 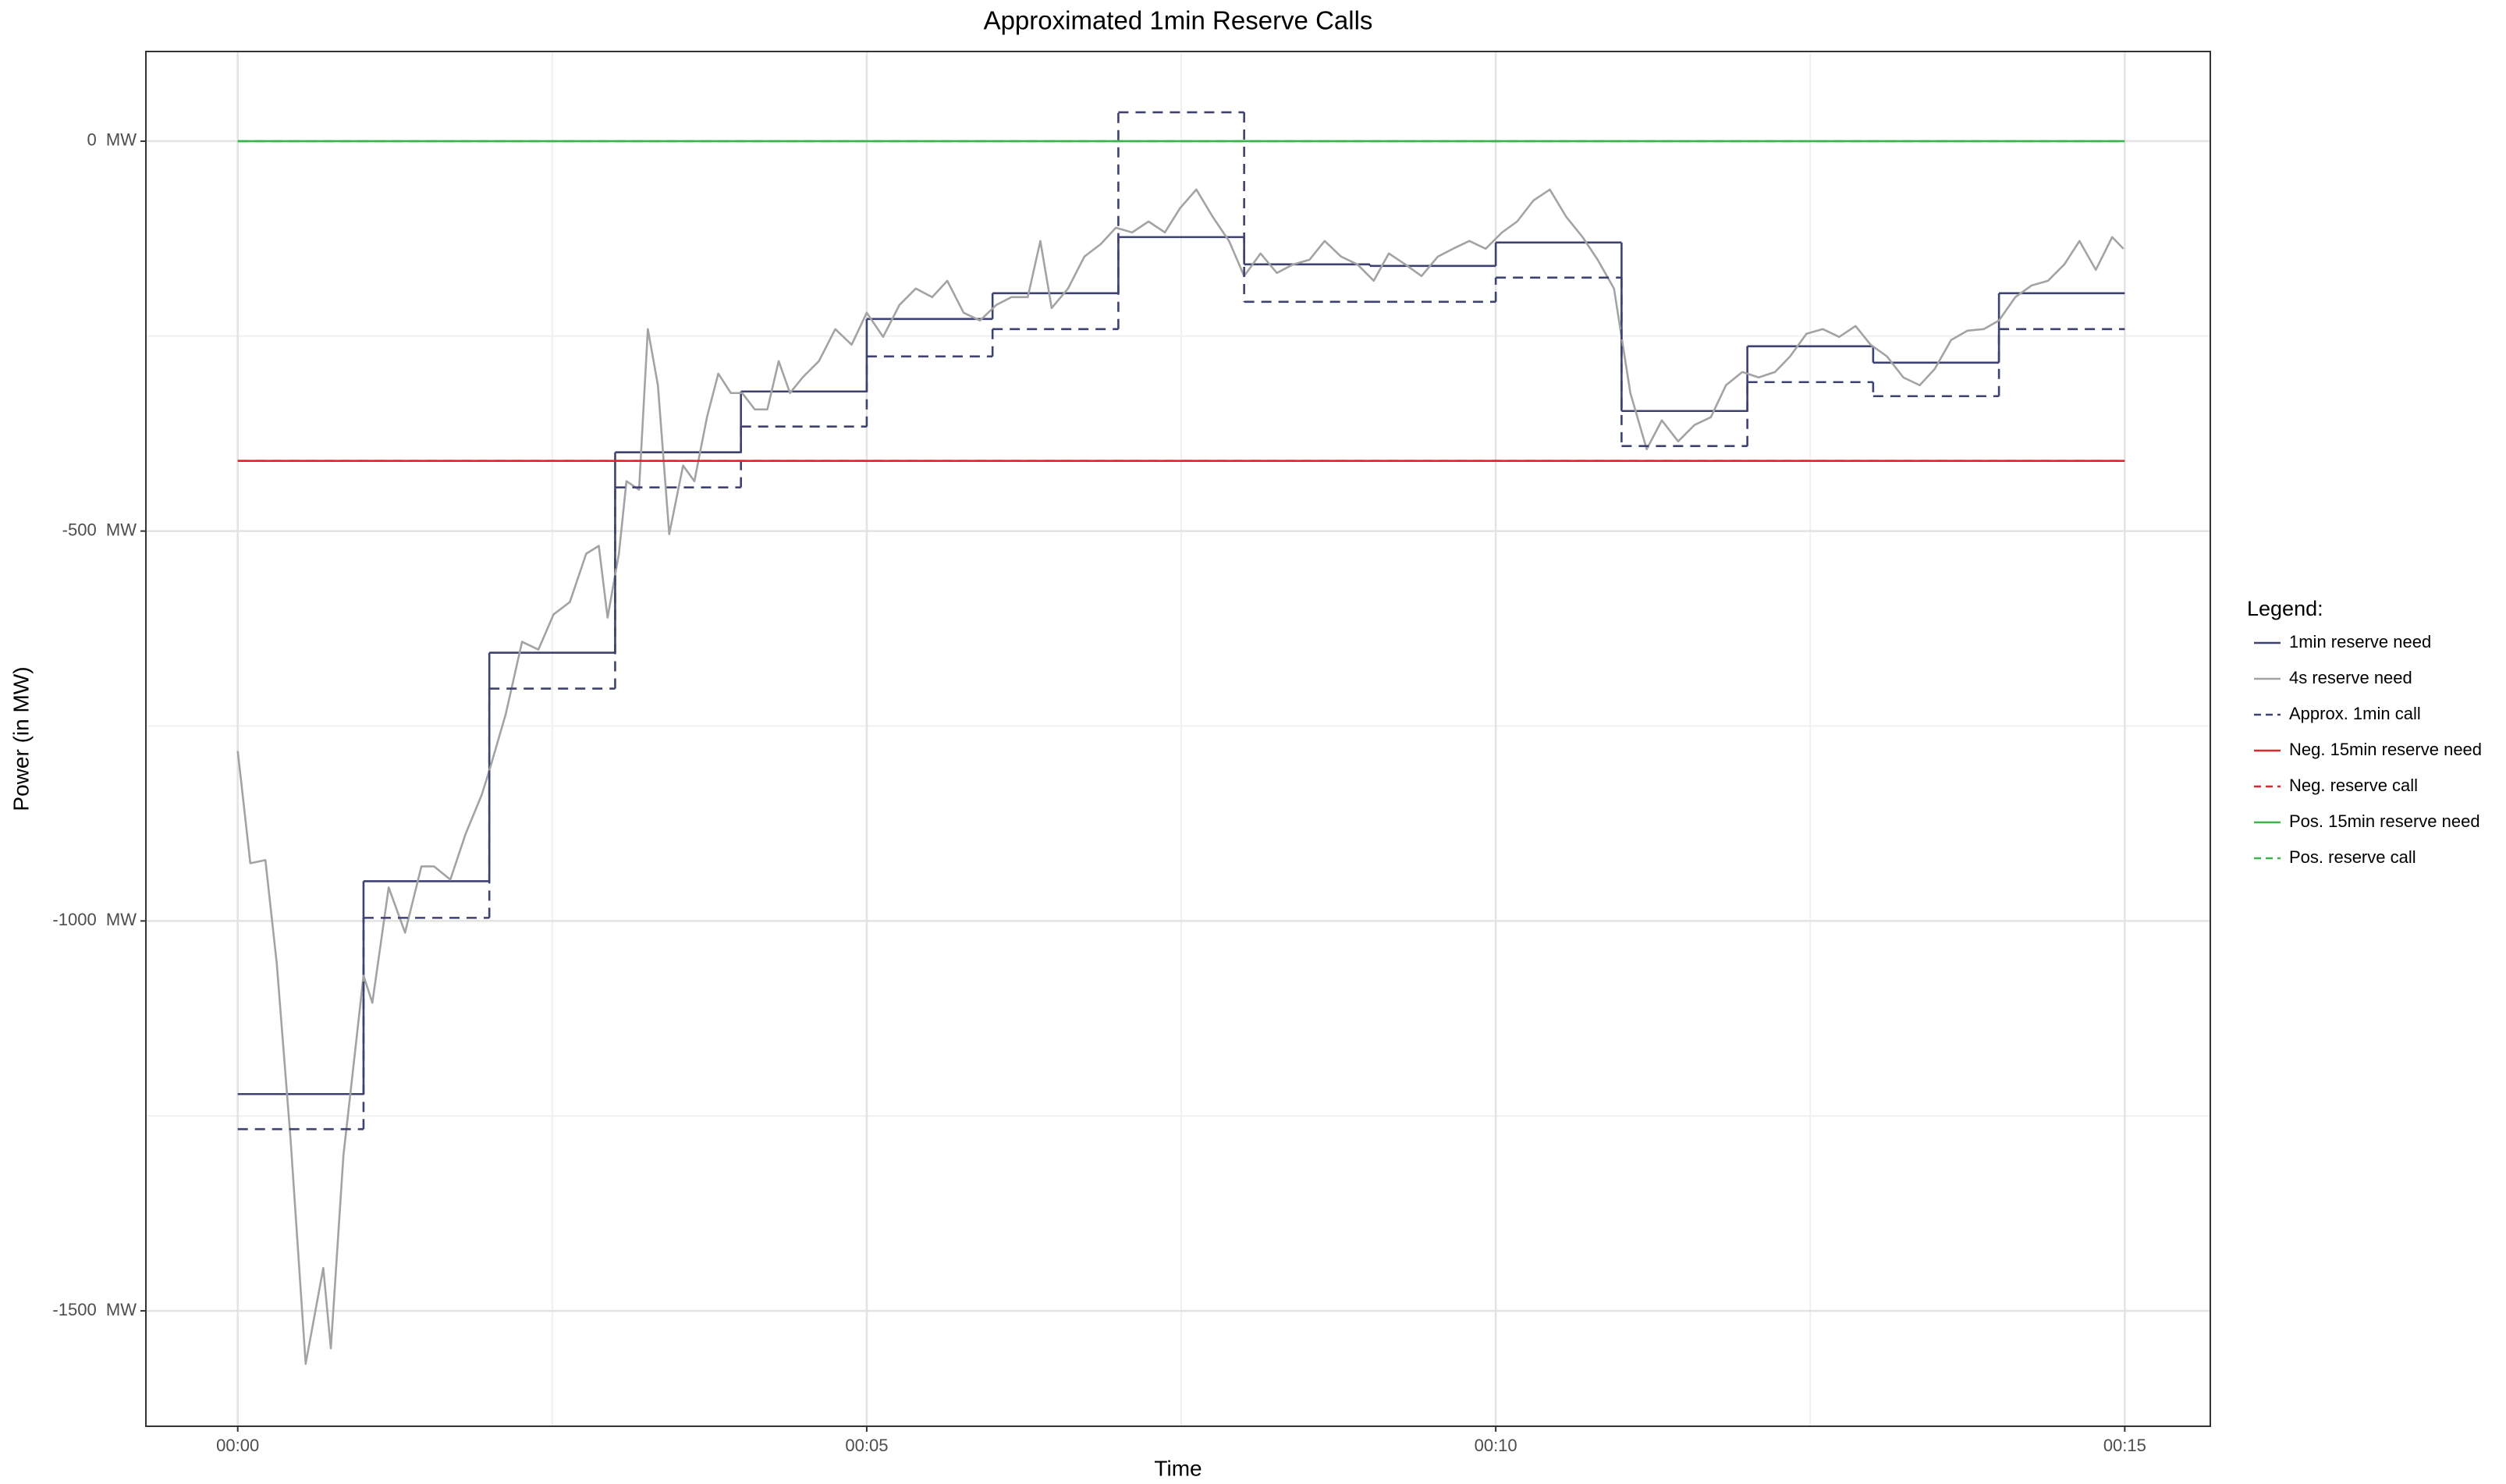 I want to click on x-tick-label: 00:15, so click(x=2124, y=1446).